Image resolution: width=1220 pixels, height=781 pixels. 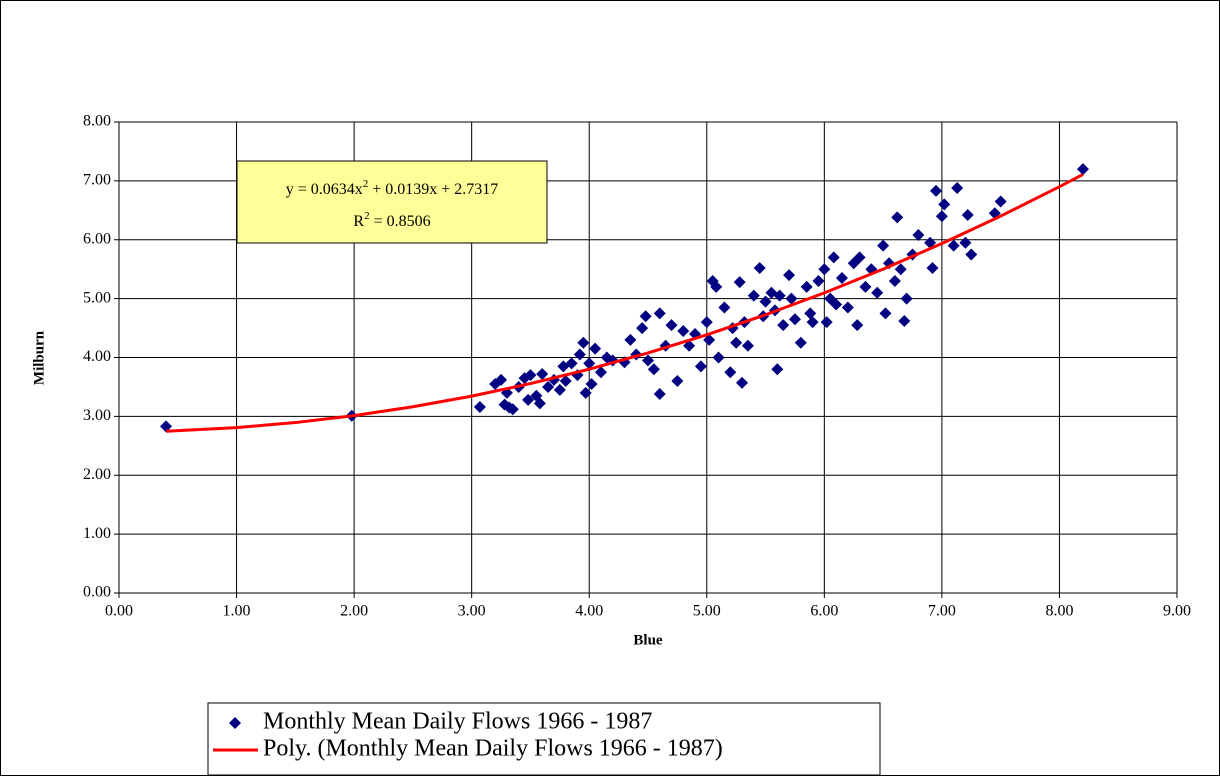 I want to click on equation-part: = 0.8506, so click(x=400, y=221).